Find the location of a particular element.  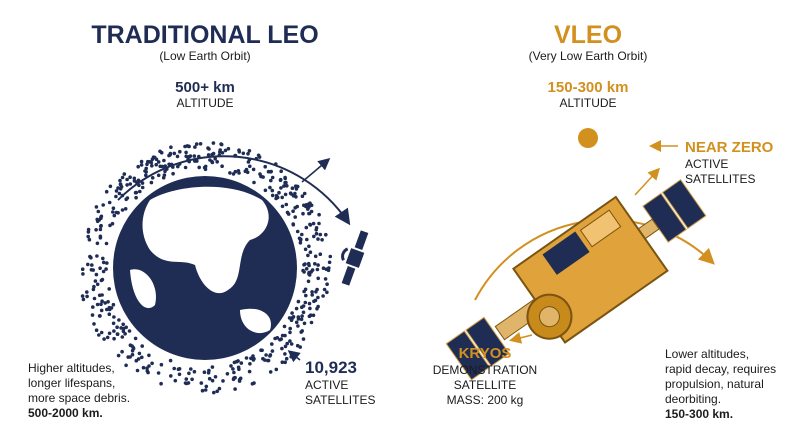

note-line: deorbiting. is located at coordinates (693, 399).